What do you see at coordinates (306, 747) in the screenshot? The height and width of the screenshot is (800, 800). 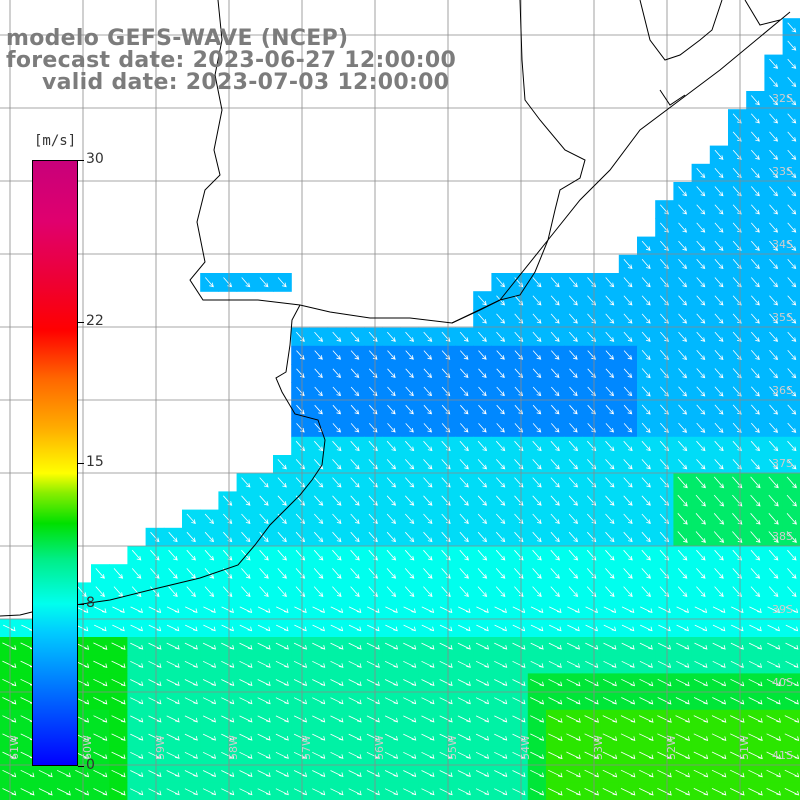 I see `longitude-label: 57W` at bounding box center [306, 747].